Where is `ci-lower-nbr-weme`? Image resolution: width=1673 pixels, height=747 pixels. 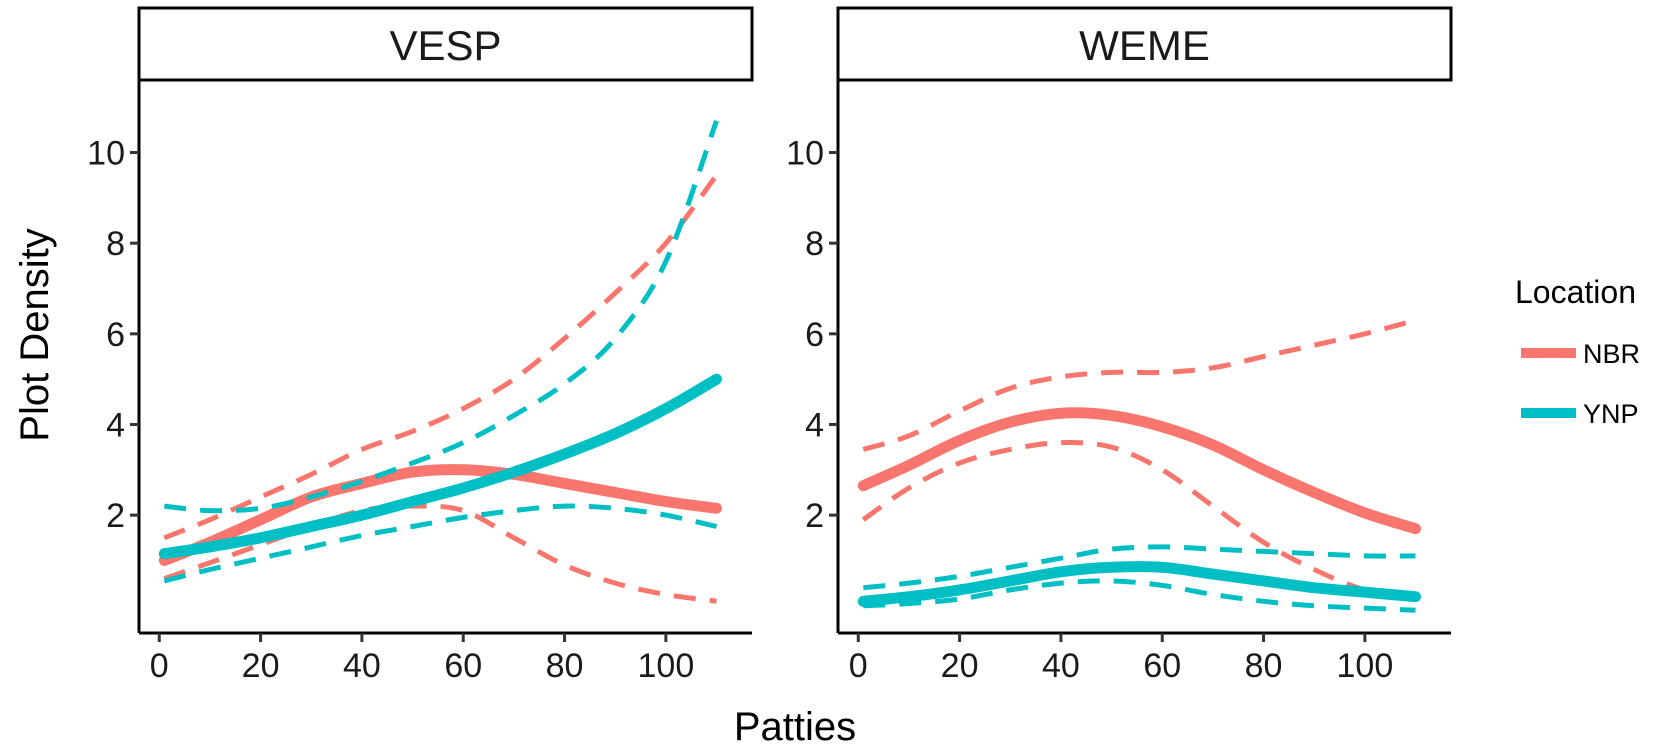
ci-lower-nbr-weme is located at coordinates (1138, 520).